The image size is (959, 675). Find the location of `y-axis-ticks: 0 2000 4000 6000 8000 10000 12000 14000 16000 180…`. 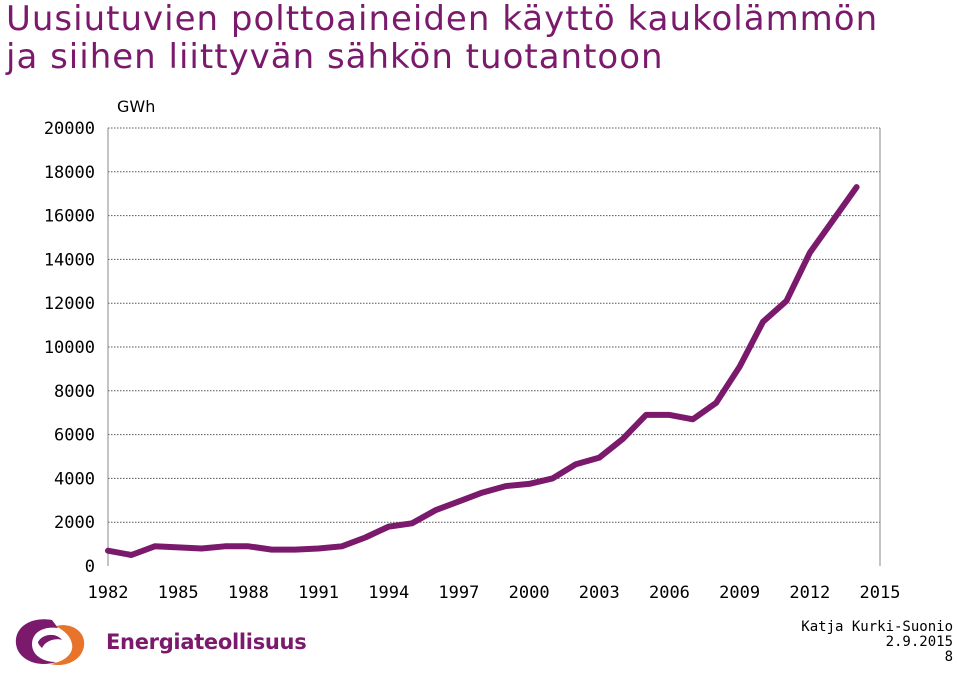

y-axis-ticks: 0 2000 4000 6000 8000 10000 12000 14000 16000 180… is located at coordinates (69, 348).